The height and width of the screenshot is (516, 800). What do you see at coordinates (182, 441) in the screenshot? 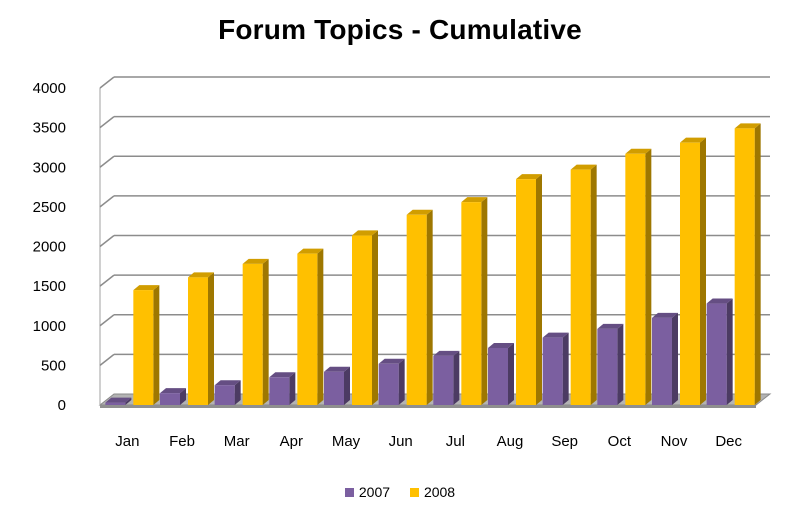
I see `x-tick-label-feb: Feb` at bounding box center [182, 441].